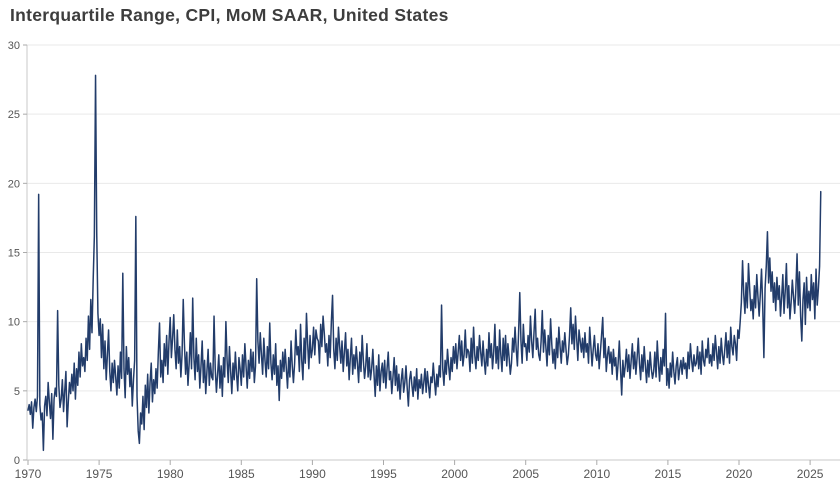 The height and width of the screenshot is (494, 840). What do you see at coordinates (14, 46) in the screenshot?
I see `y-tick-label: 30` at bounding box center [14, 46].